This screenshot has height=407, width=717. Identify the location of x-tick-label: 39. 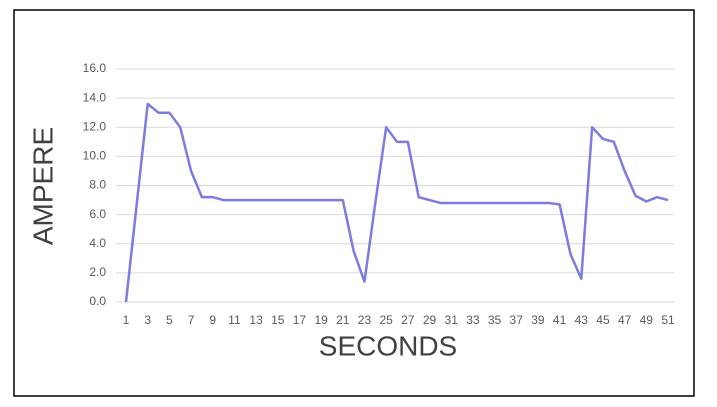
(538, 320).